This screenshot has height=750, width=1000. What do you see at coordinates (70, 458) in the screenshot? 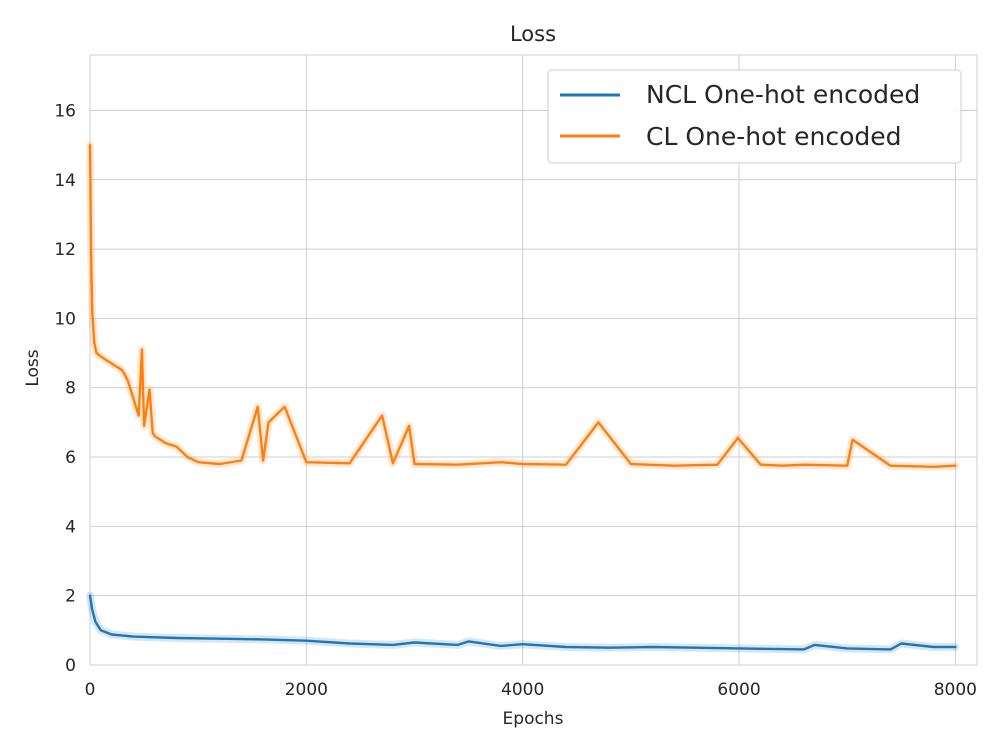
I see `y-tick-label: 6` at bounding box center [70, 458].